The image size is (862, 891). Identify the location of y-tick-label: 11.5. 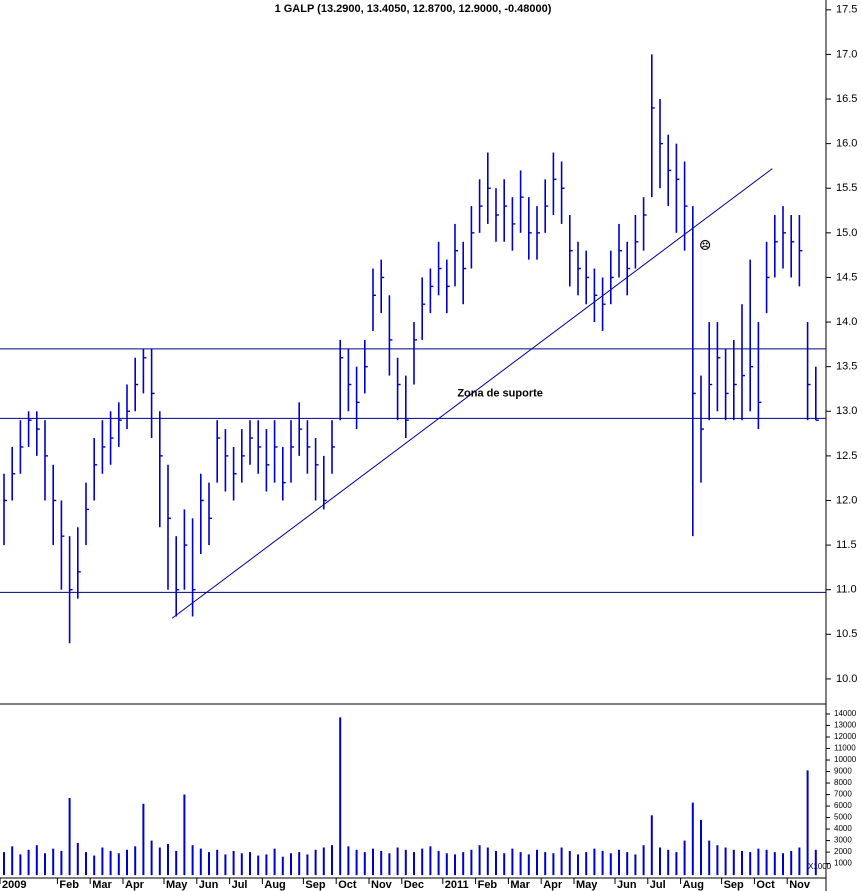
(846, 545).